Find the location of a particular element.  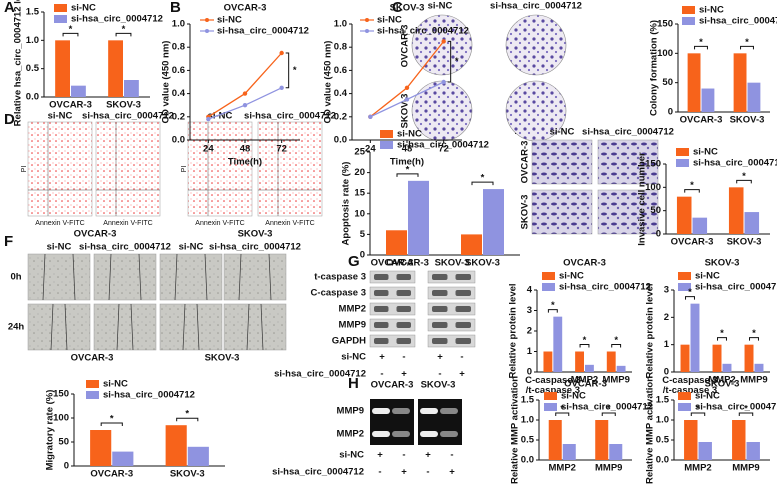

y-tick-label: 0 is located at coordinates (658, 234).